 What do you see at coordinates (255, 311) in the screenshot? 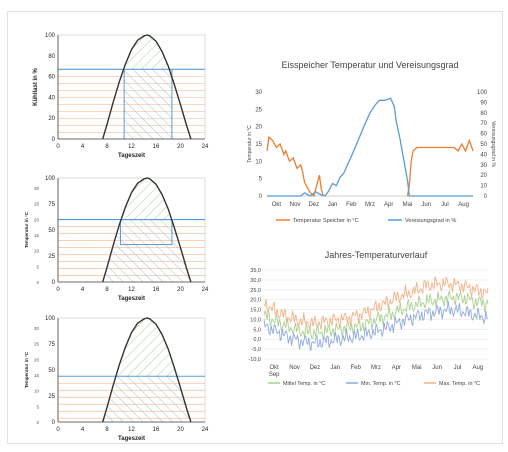
I see `y-tick-label: 15,0` at bounding box center [255, 311].